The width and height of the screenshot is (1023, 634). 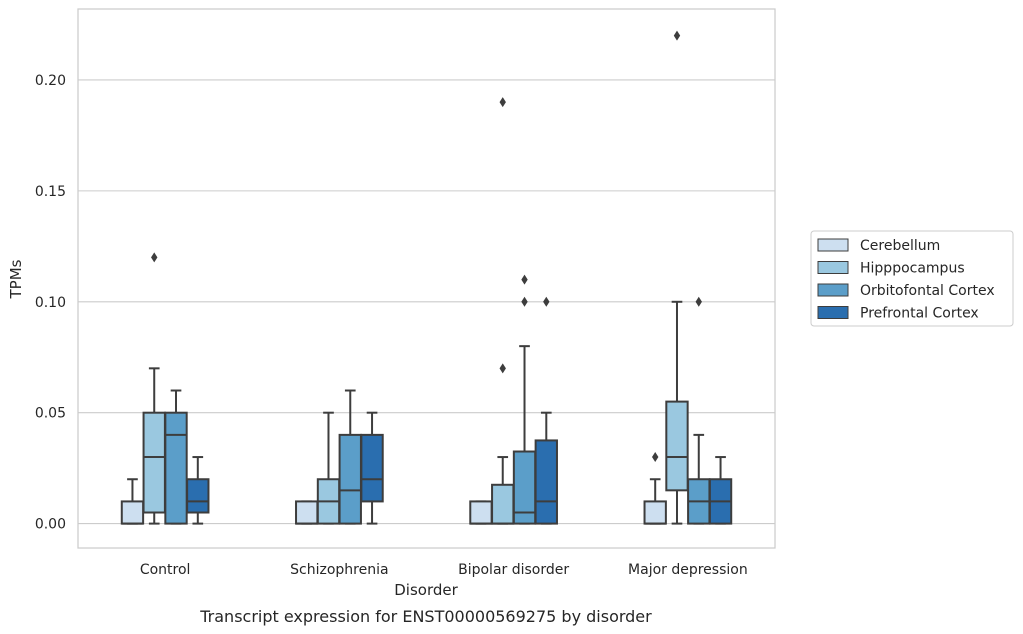 What do you see at coordinates (900, 246) in the screenshot?
I see `legend-label: Cerebellum` at bounding box center [900, 246].